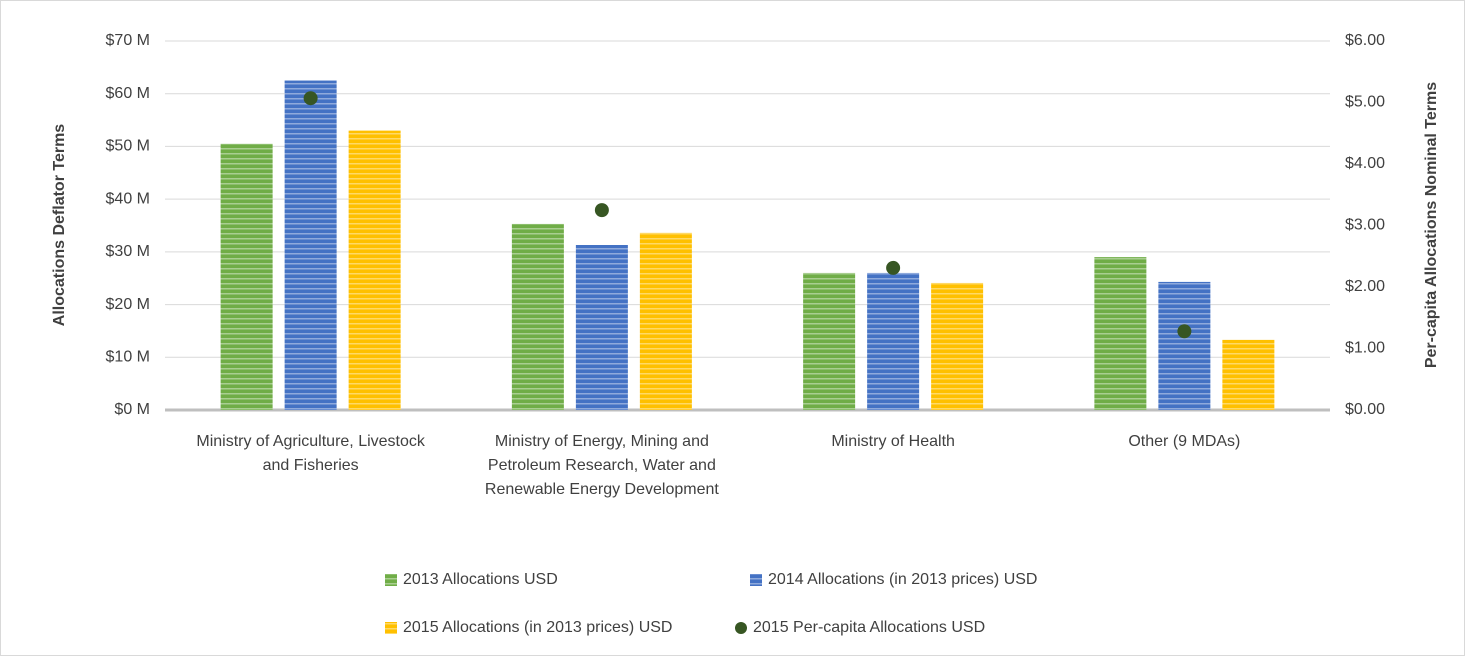 This screenshot has height=656, width=1465. What do you see at coordinates (128, 40) in the screenshot?
I see `y-tick-label: $70 M` at bounding box center [128, 40].